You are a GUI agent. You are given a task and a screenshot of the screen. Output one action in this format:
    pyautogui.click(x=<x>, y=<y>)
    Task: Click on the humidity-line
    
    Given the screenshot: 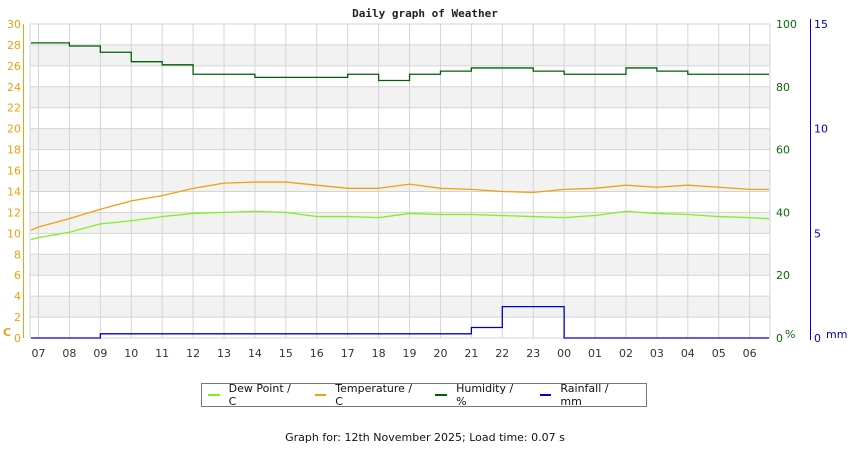 What is the action you would take?
    pyautogui.click(x=400, y=62)
    